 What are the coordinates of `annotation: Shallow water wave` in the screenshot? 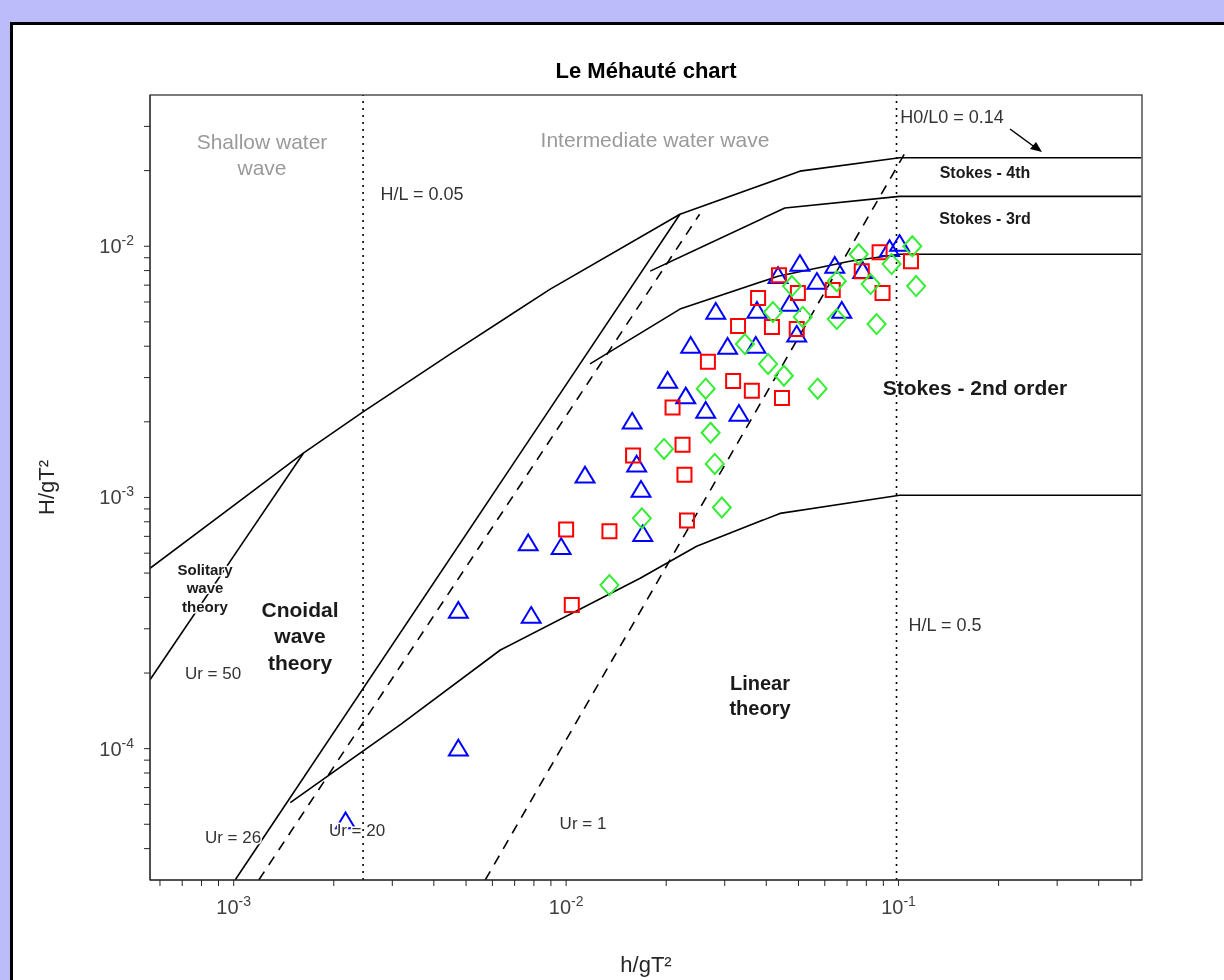 It's located at (262, 155).